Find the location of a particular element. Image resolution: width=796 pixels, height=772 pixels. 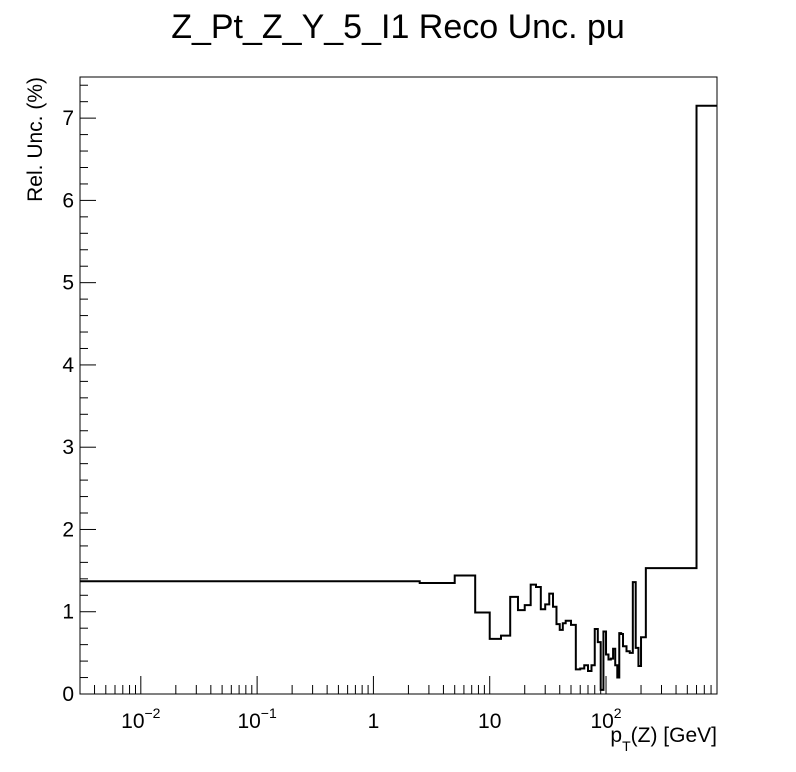

x-axis-title: pT(Z) [GeV] is located at coordinates (663, 739).